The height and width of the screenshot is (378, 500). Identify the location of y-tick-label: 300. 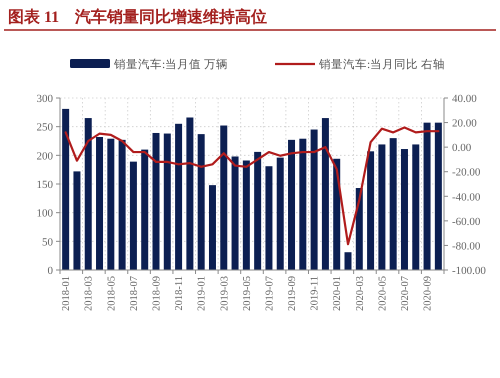
(45, 99).